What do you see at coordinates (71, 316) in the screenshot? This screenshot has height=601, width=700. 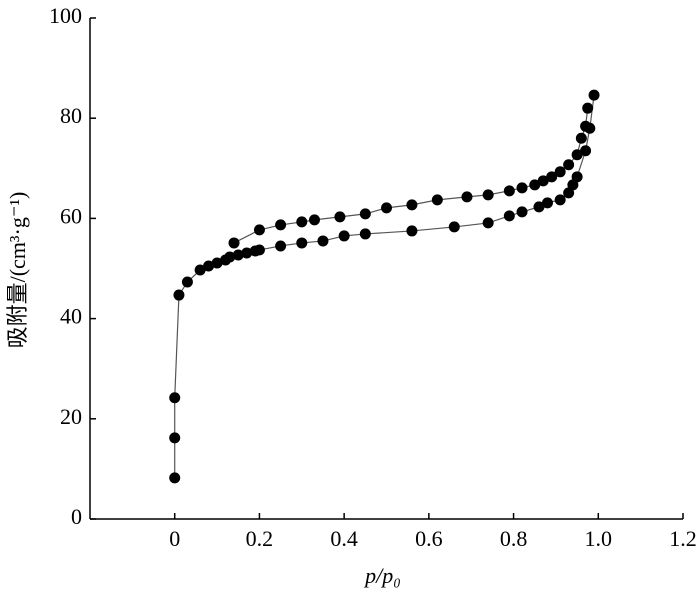 I see `y-tick-label: 40` at bounding box center [71, 316].